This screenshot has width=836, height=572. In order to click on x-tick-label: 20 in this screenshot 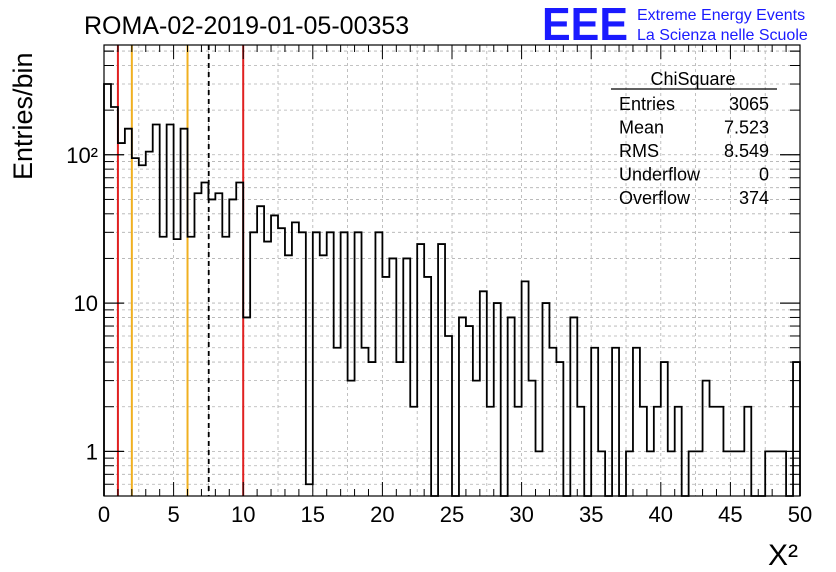, I will do `click(382, 514)`.